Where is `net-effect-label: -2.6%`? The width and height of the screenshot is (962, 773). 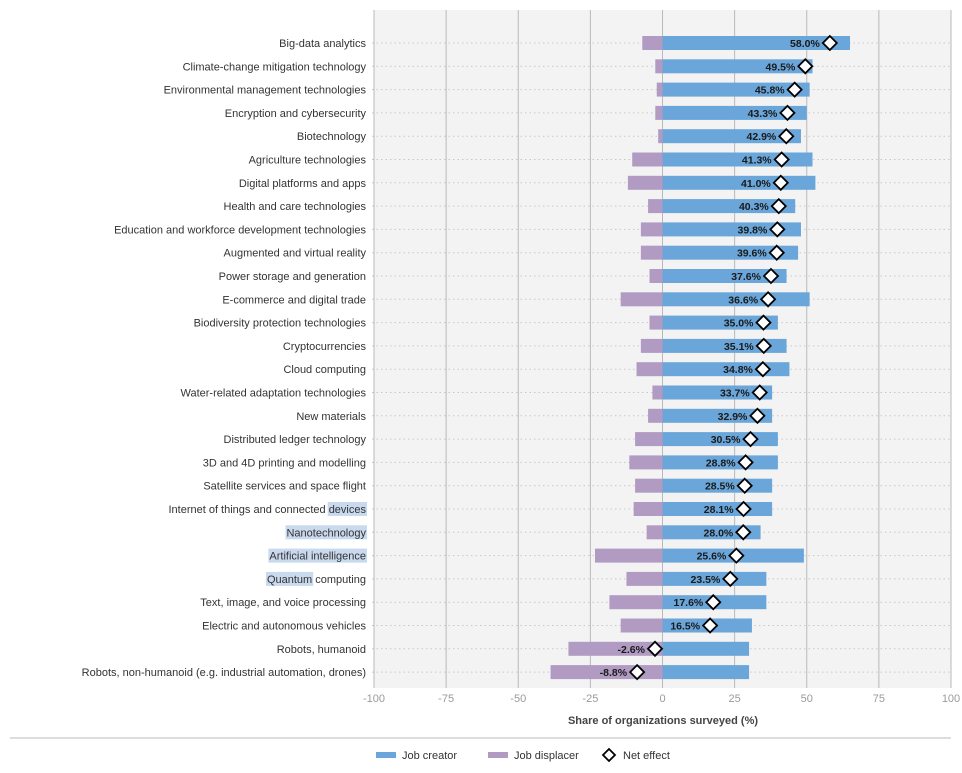 net-effect-label: -2.6% is located at coordinates (632, 650).